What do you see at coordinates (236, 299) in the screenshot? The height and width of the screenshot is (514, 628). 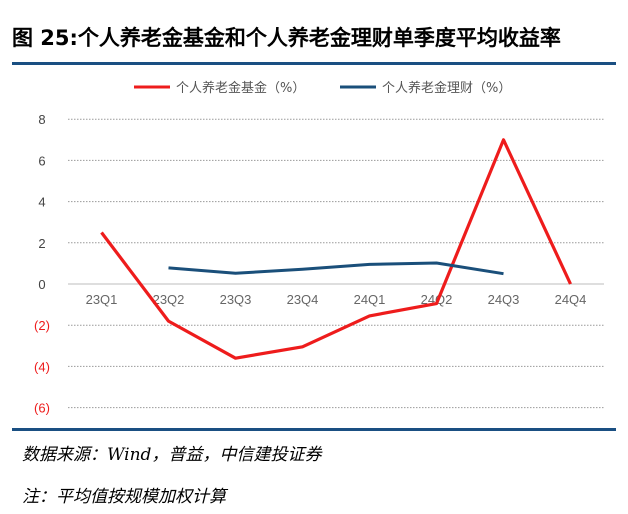 I see `x-tick-label-2: 23Q3` at bounding box center [236, 299].